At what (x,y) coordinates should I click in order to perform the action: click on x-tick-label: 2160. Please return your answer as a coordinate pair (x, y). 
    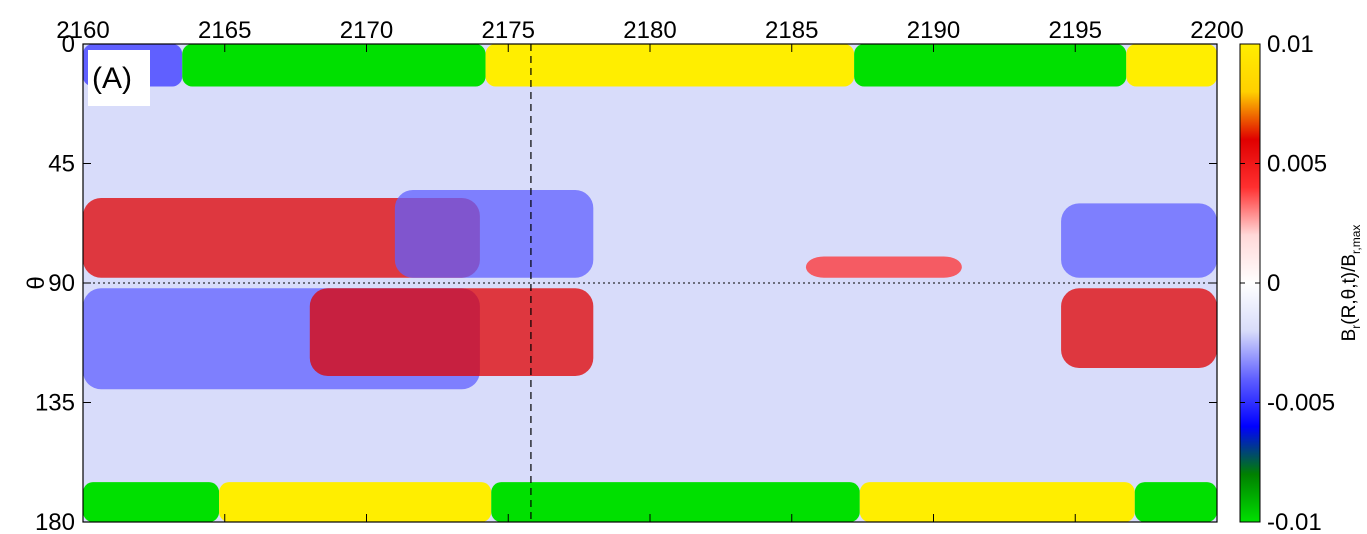
    Looking at the image, I should click on (82, 30).